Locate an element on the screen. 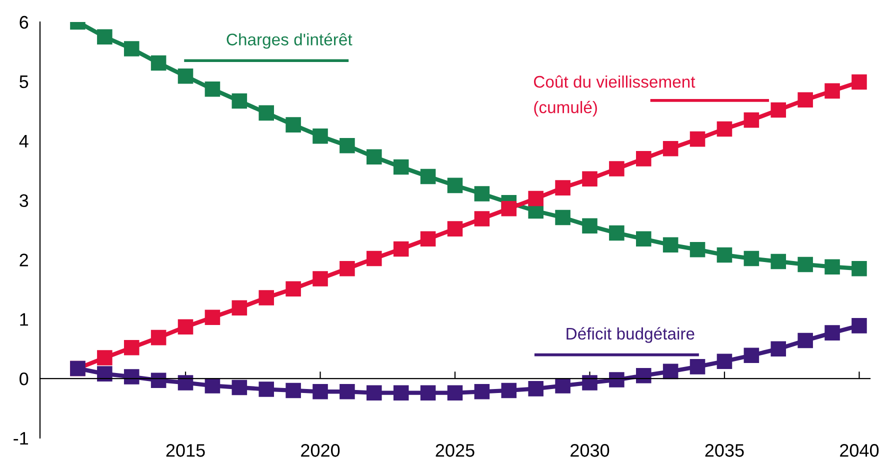 This screenshot has width=884, height=474. y-tick-label: 1 is located at coordinates (24, 319).